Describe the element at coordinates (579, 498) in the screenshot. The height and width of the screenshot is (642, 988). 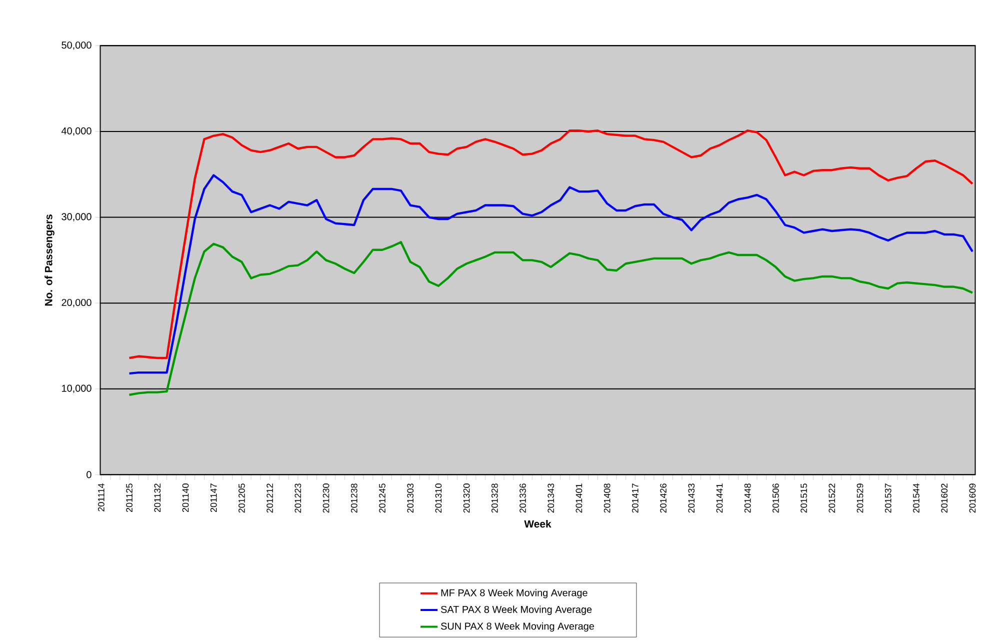
I see `x-tick-label: 201401` at that location.